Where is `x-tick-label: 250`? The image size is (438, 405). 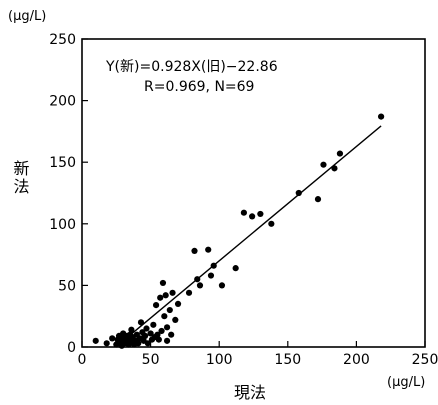 x-tick-label: 250 is located at coordinates (425, 360).